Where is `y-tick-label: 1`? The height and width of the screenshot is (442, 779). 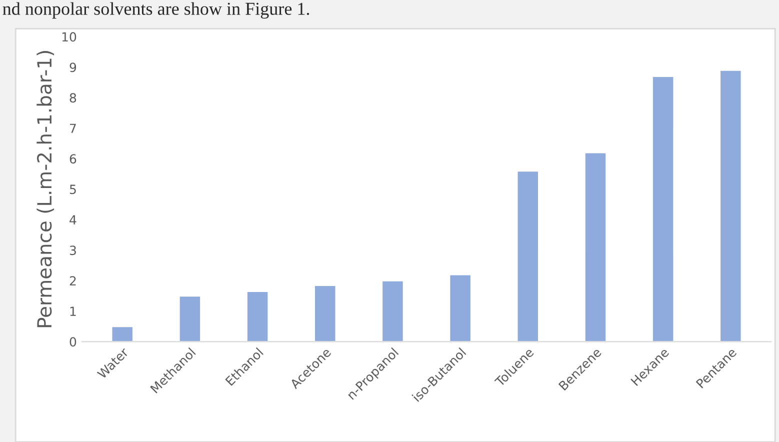 y-tick-label: 1 is located at coordinates (73, 311).